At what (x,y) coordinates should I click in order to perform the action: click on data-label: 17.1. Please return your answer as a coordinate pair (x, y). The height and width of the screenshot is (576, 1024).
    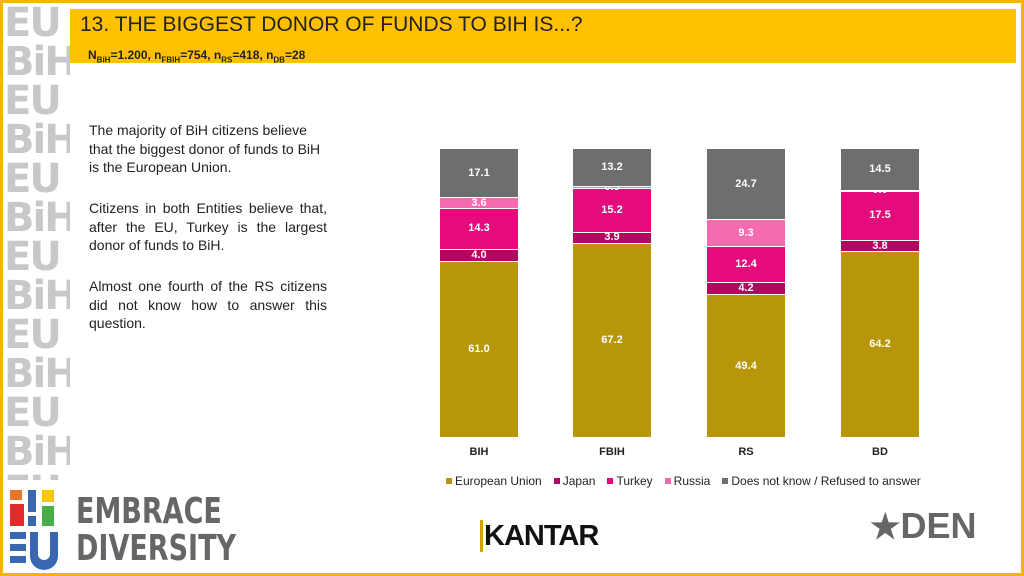
    Looking at the image, I should click on (479, 172).